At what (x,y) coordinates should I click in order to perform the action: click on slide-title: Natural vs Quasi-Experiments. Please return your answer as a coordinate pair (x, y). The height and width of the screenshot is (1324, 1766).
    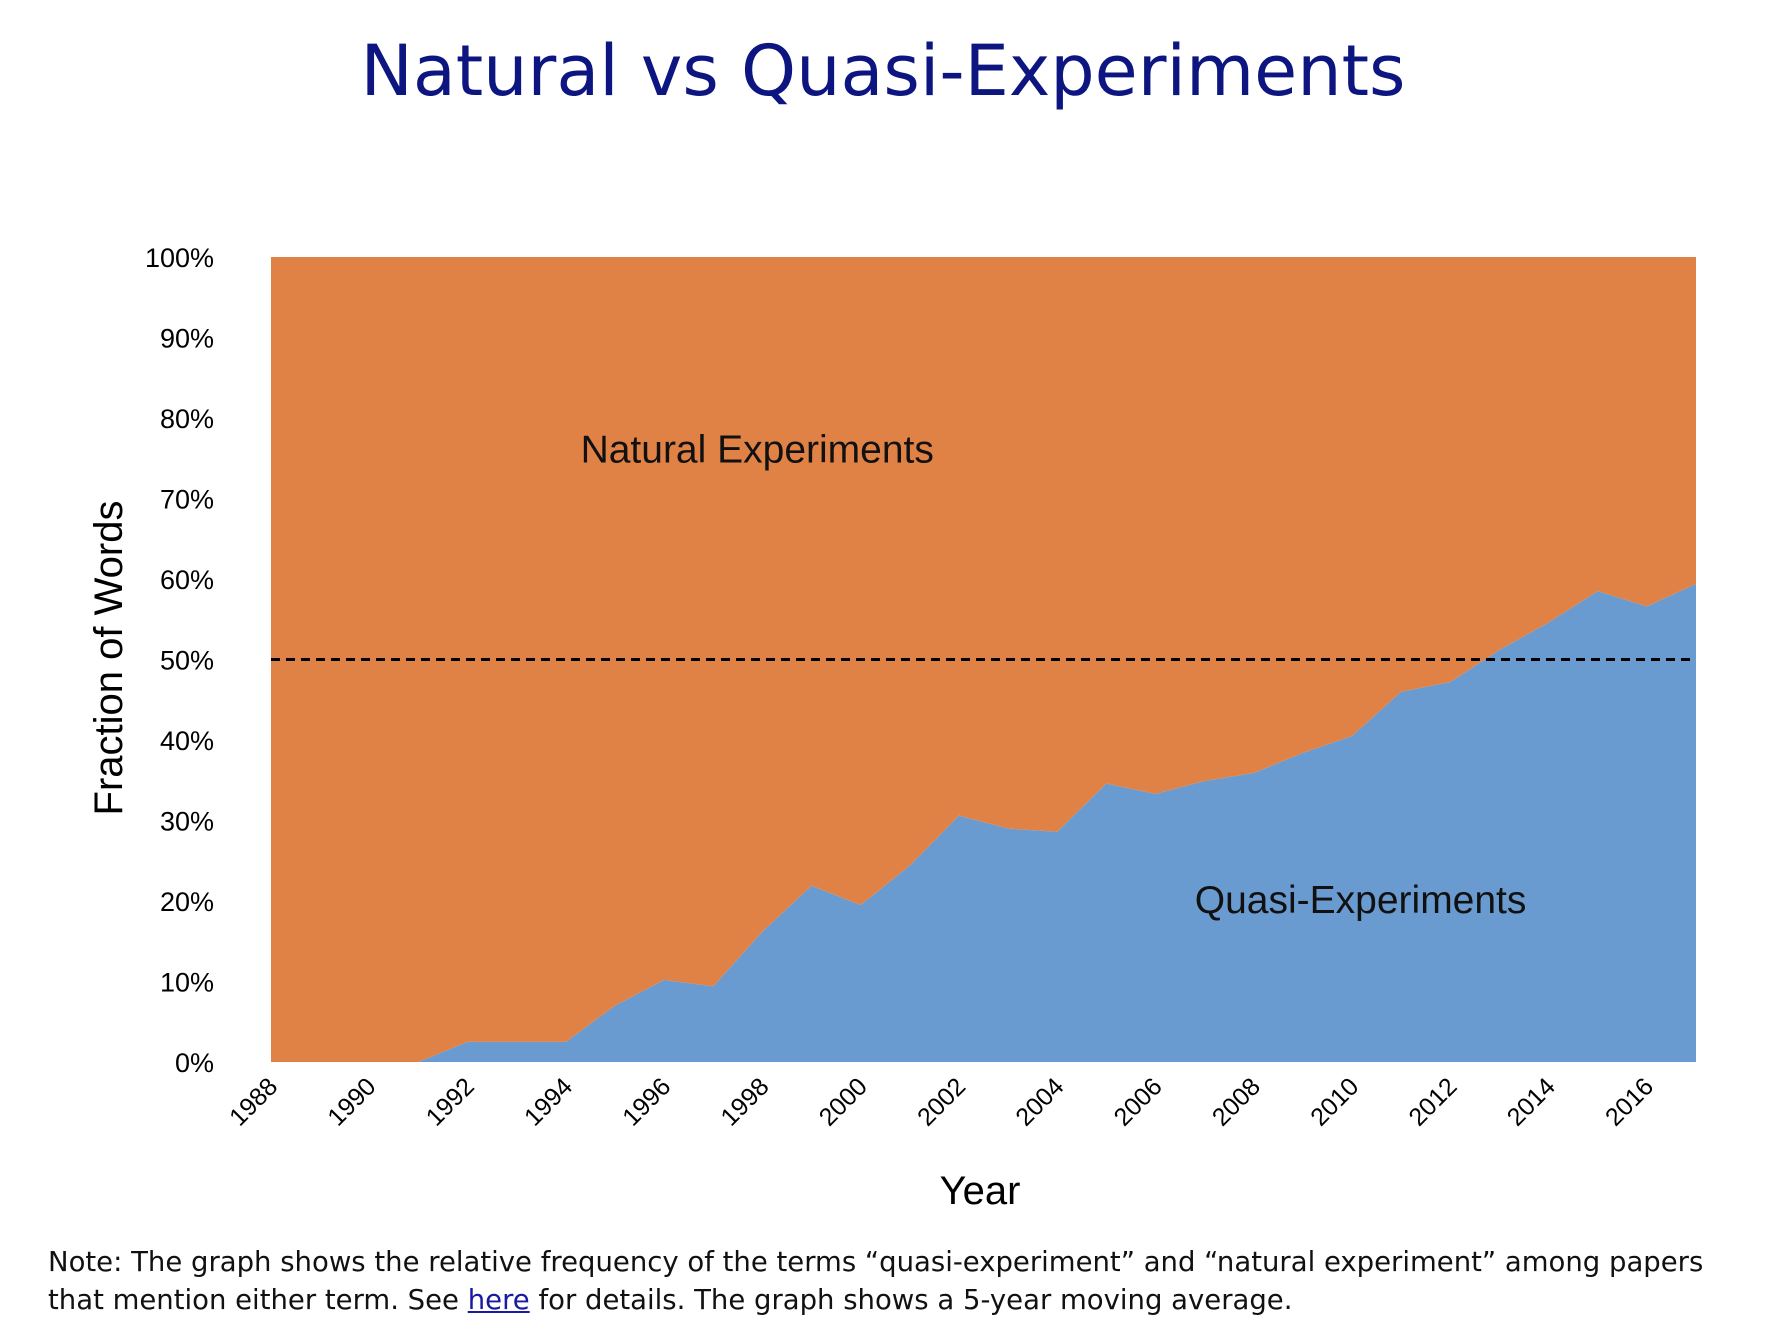
    Looking at the image, I should click on (883, 71).